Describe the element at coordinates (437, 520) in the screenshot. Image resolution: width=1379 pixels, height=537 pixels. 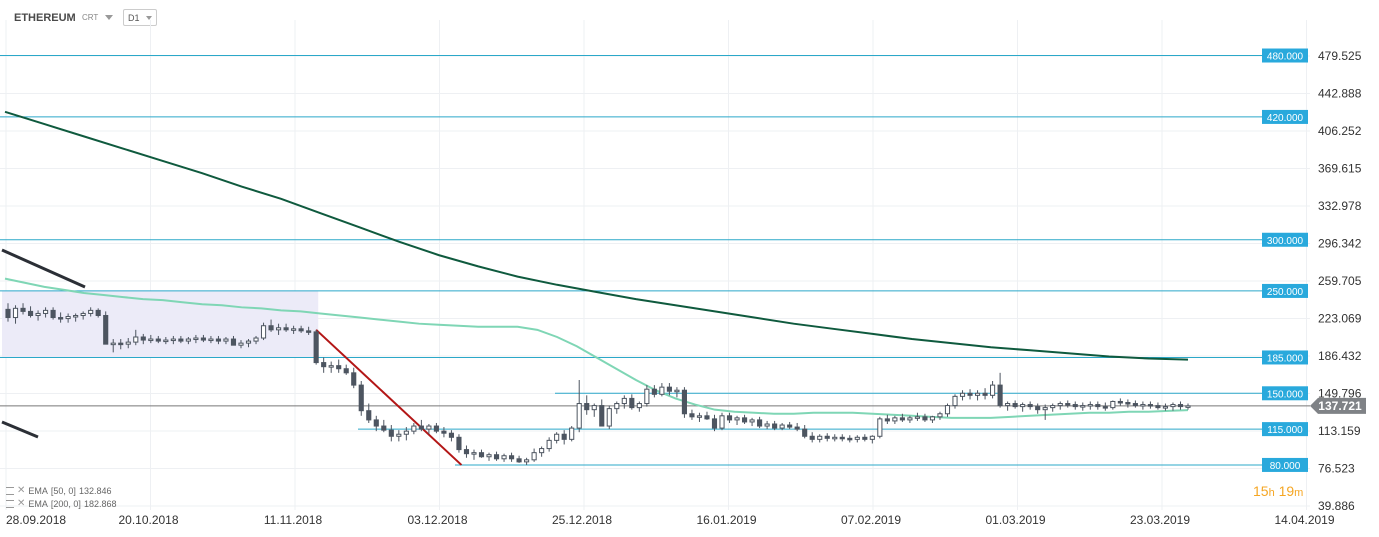
I see `x-tick-label: 03.12.2018` at that location.